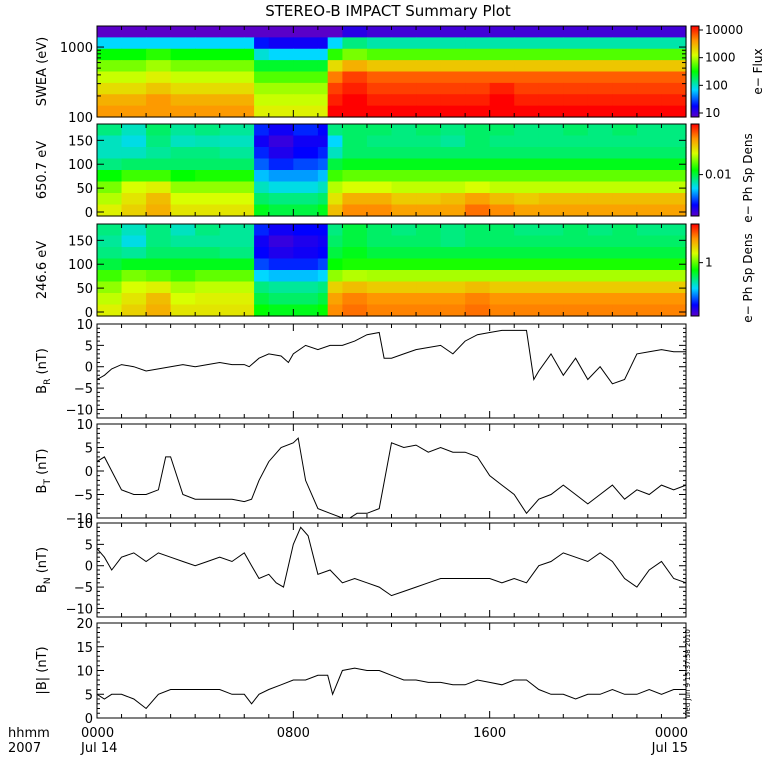 The image size is (780, 784). What do you see at coordinates (391, 670) in the screenshot?
I see `bmag-frame` at bounding box center [391, 670].